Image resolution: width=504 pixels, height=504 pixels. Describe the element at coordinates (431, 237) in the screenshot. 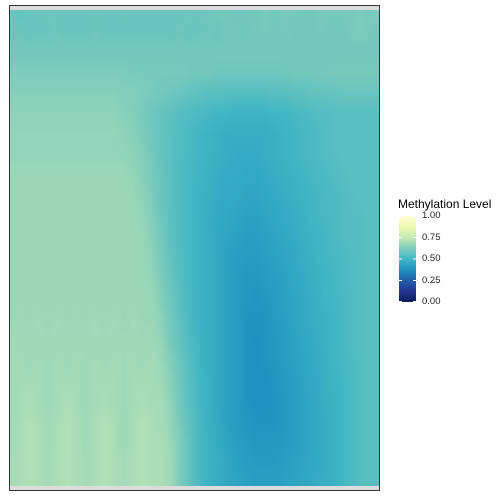

I see `legend-tick-label: 0.75` at that location.